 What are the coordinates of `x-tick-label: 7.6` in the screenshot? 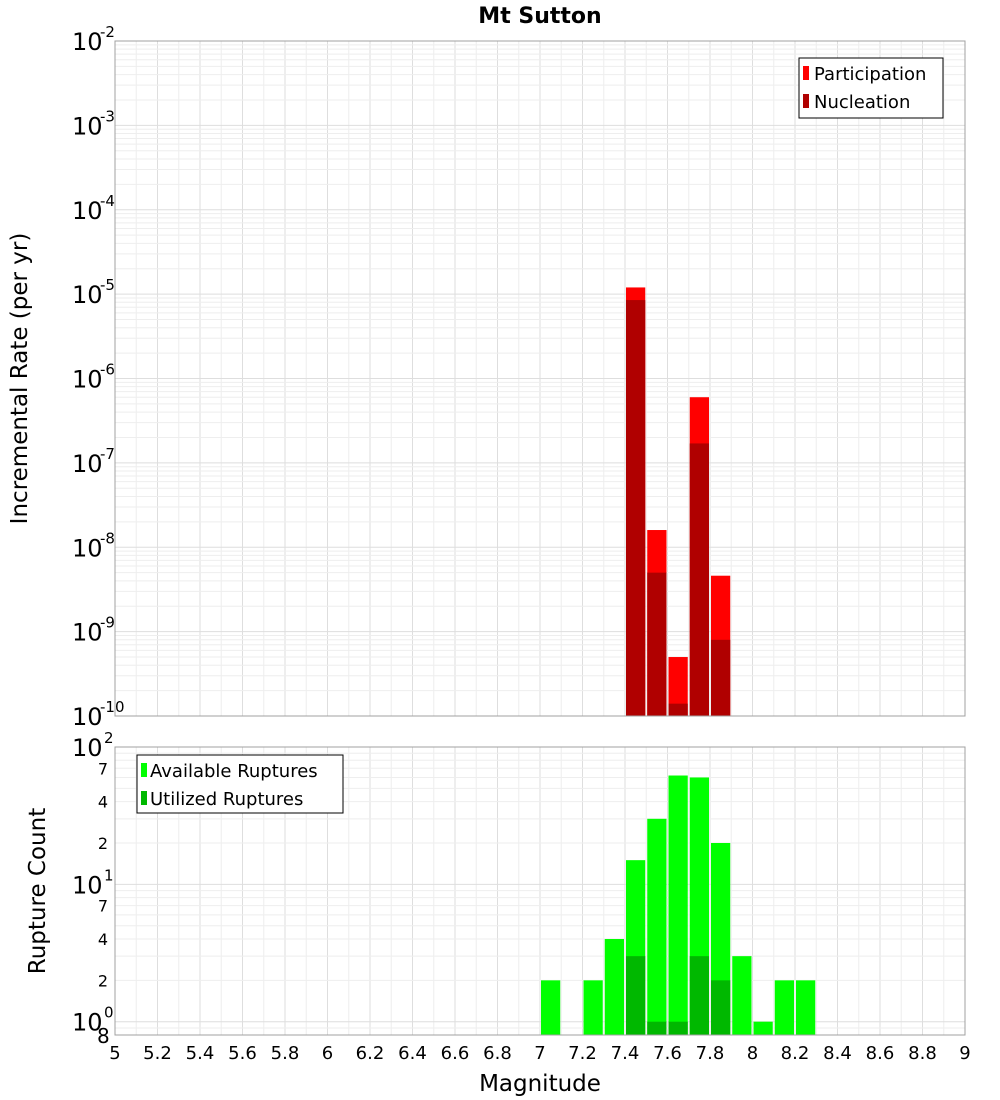 It's located at (667, 1053).